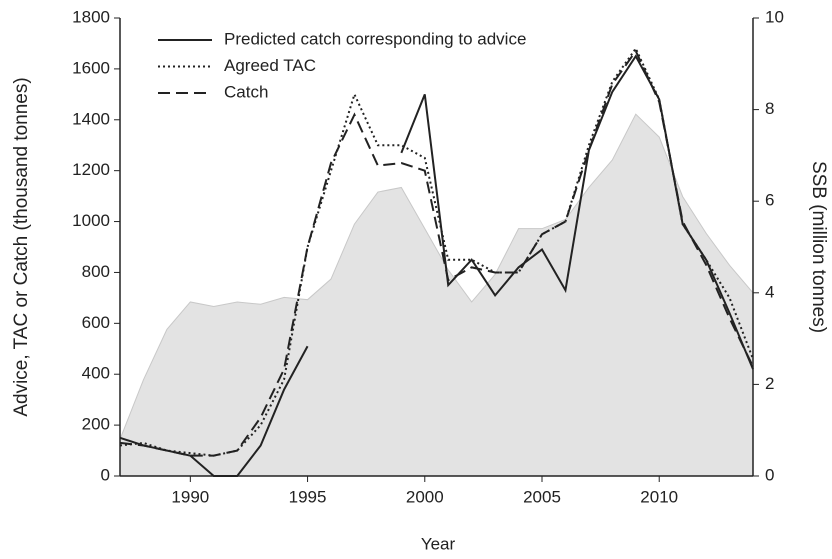 The image size is (832, 559). I want to click on y-tick-label: 800, so click(96, 271).